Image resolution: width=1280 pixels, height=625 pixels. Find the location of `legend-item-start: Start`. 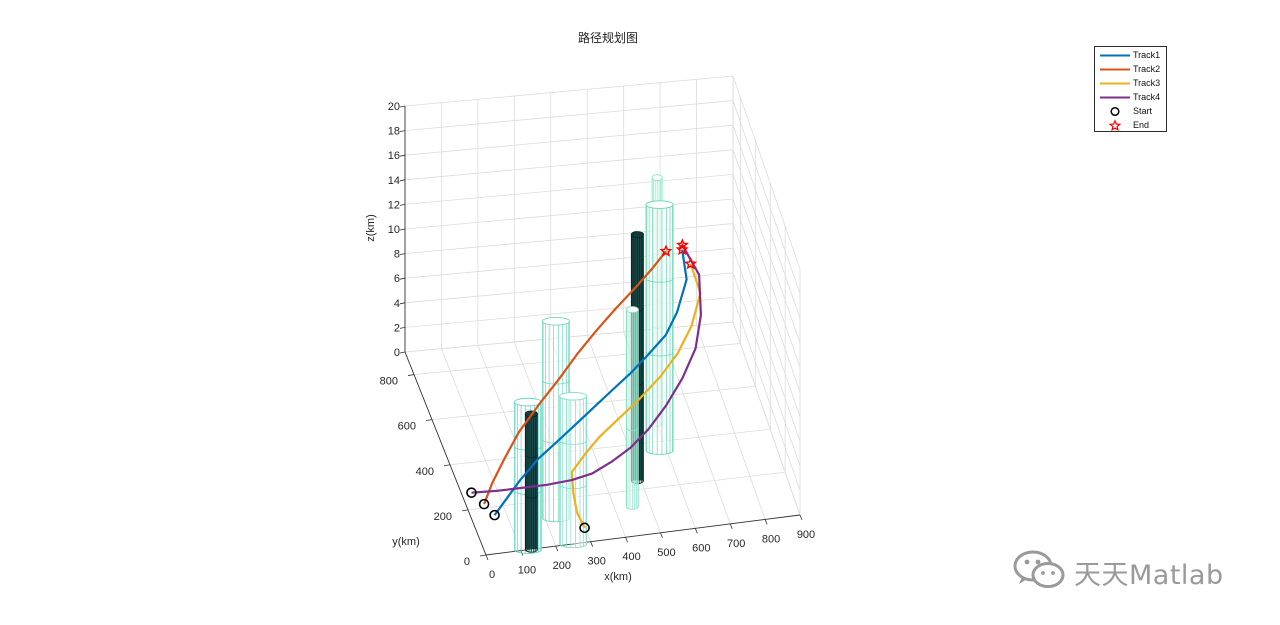

legend-item-start: Start is located at coordinates (1131, 111).